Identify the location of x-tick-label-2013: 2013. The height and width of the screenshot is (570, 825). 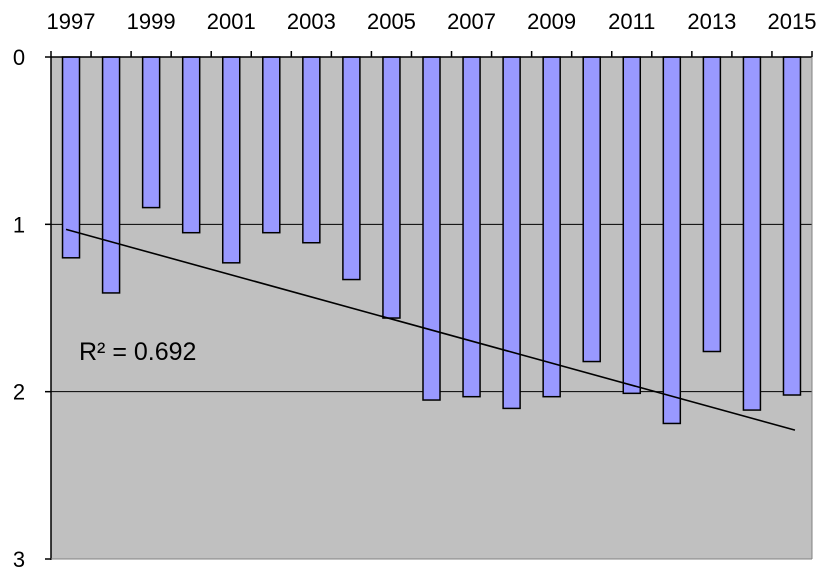
(711, 21).